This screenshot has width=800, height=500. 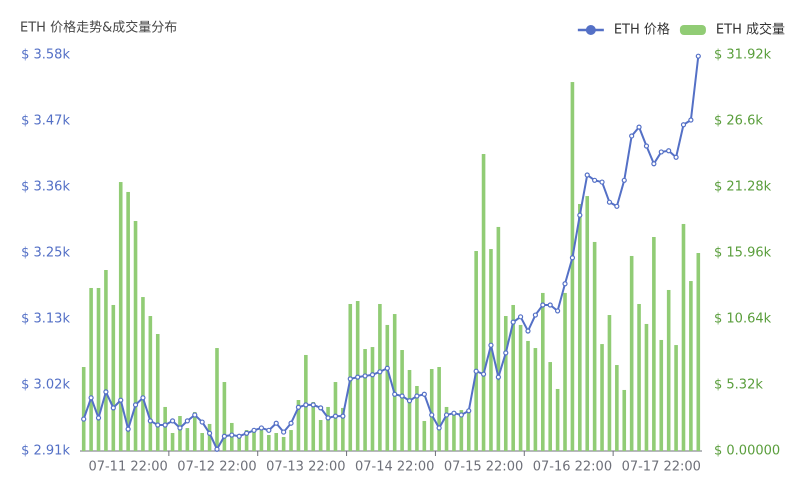 What do you see at coordinates (216, 467) in the screenshot?
I see `x-tick-label: 07-12 22:00` at bounding box center [216, 467].